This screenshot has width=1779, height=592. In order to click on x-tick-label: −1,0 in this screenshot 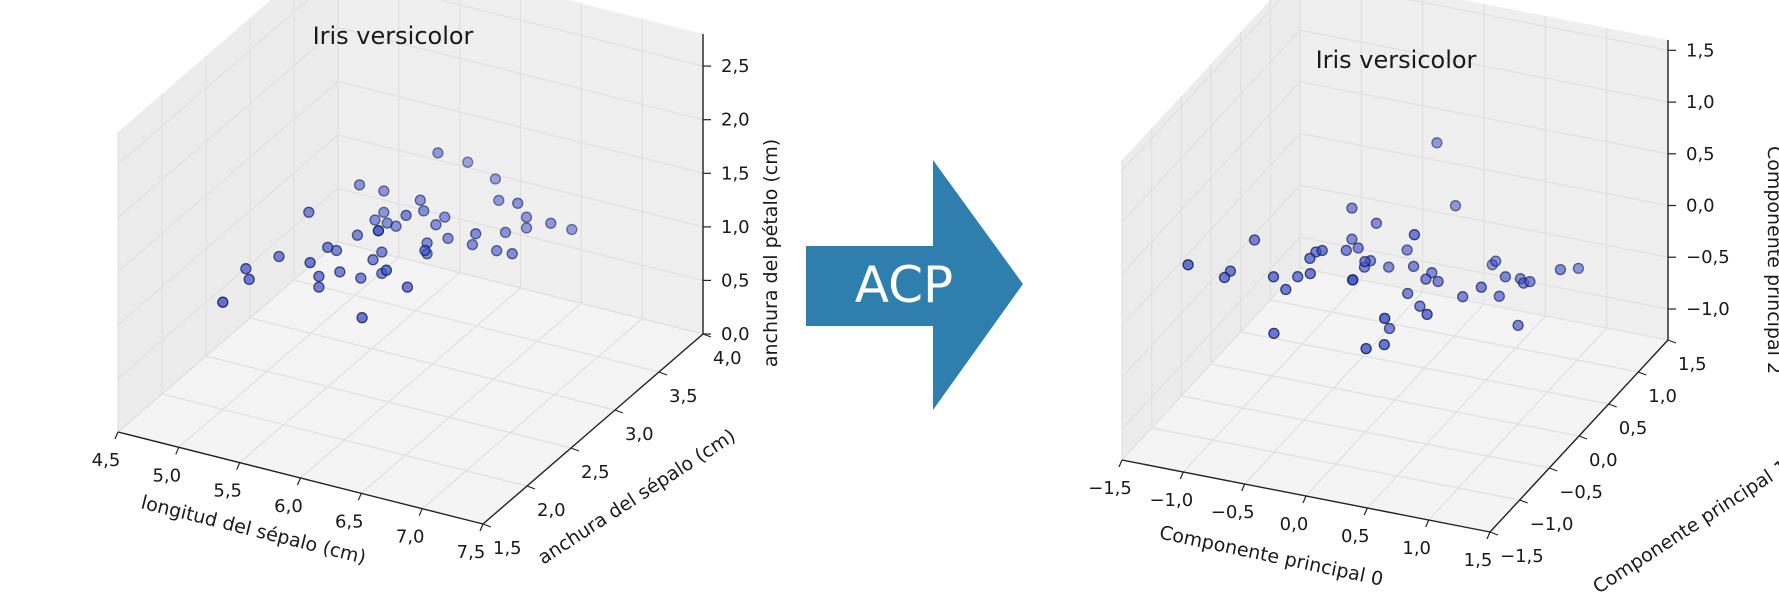, I will do `click(1171, 500)`.